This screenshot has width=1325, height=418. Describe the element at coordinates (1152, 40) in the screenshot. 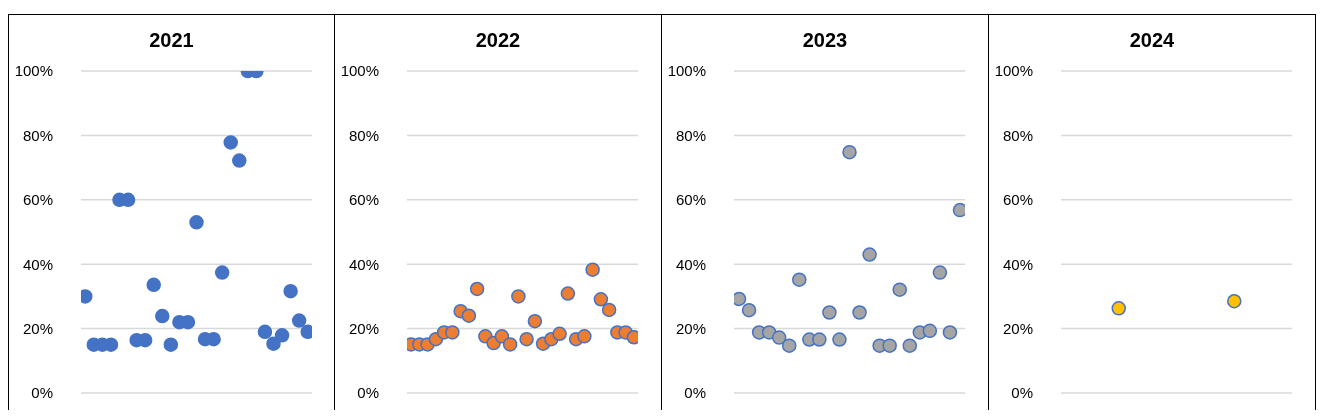

I see `chart-title: 2024` at that location.